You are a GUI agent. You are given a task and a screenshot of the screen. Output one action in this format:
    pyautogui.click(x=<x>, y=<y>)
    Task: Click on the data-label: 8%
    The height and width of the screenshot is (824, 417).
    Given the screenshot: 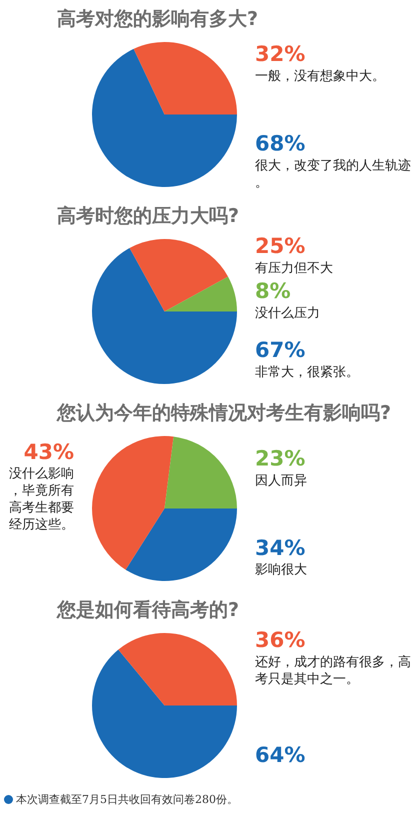 What is the action you would take?
    pyautogui.click(x=273, y=290)
    